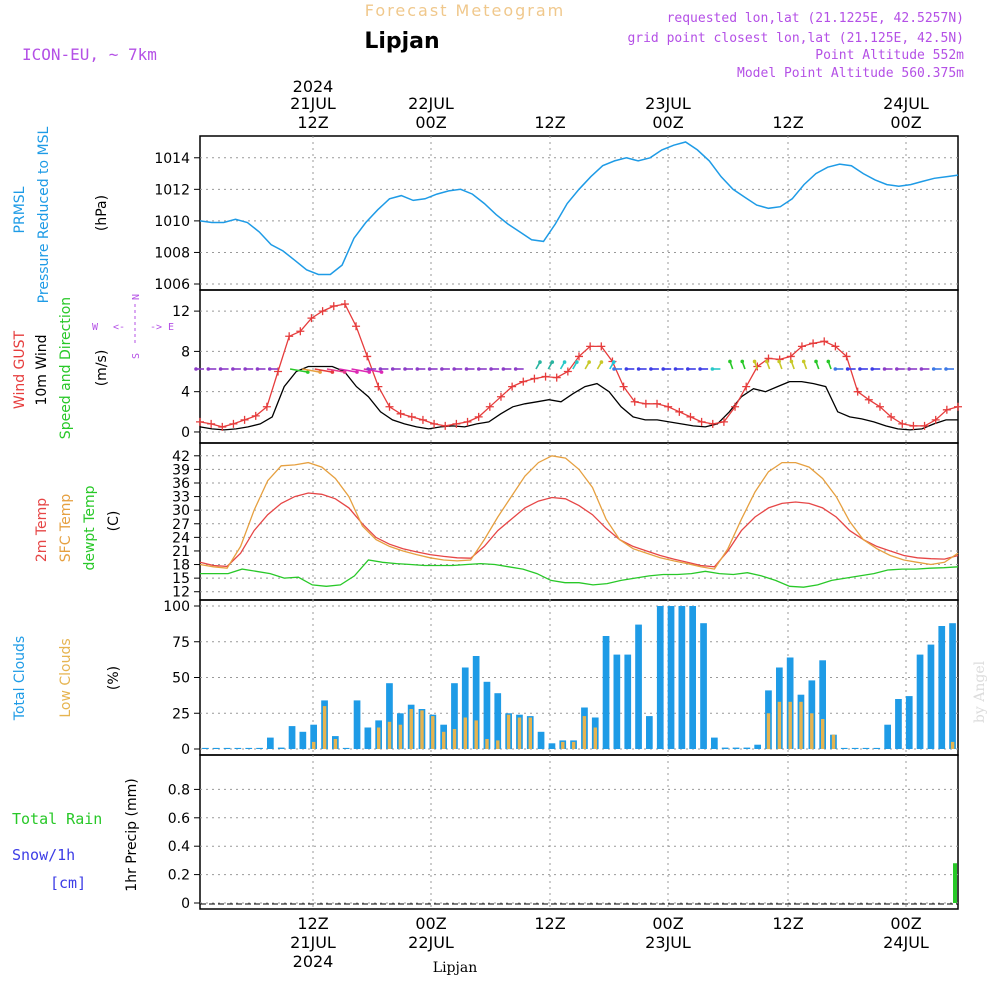 This screenshot has width=1000, height=1000. Describe the element at coordinates (172, 253) in the screenshot. I see `ytick-label-pressure-1: 1008` at that location.